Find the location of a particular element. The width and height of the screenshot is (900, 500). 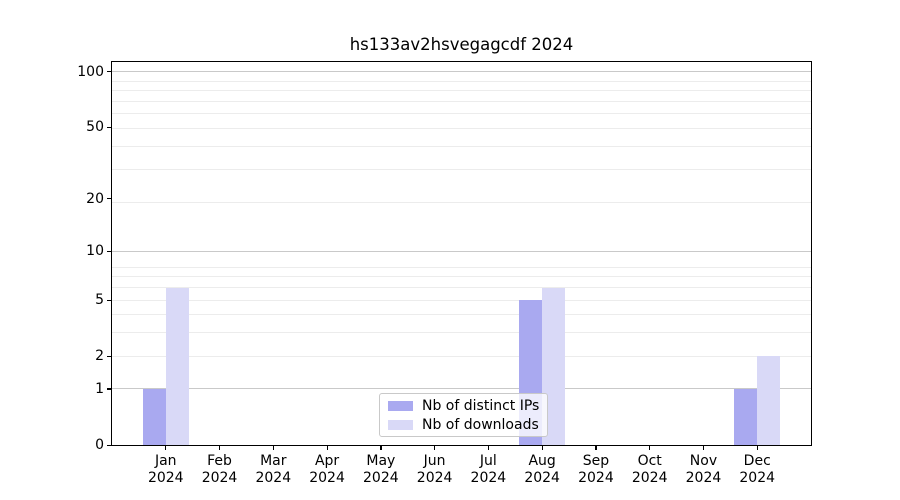

y-tick-label: 10 is located at coordinates (95, 251).